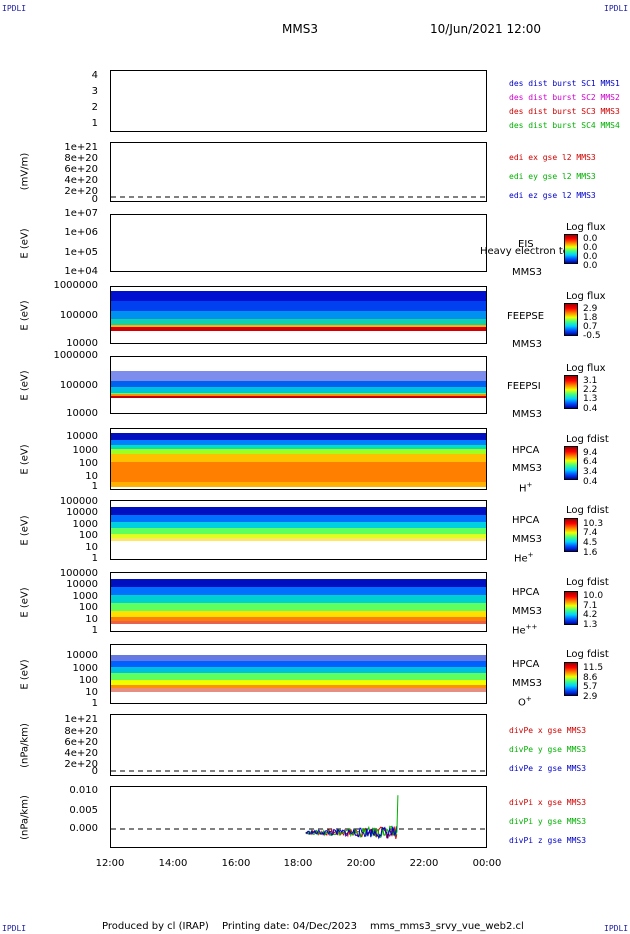 The width and height of the screenshot is (630, 934). I want to click on overlay-label: Heavy electron to, so click(524, 251).